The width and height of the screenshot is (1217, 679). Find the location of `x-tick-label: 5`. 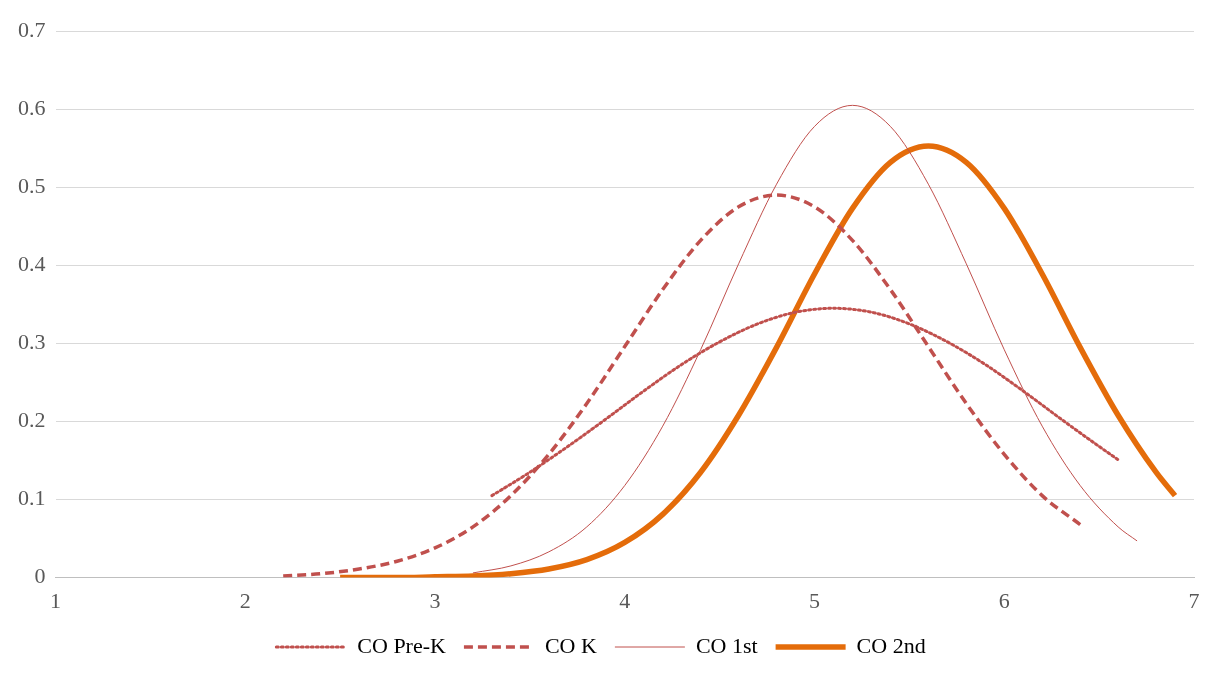

x-tick-label: 5 is located at coordinates (814, 600).